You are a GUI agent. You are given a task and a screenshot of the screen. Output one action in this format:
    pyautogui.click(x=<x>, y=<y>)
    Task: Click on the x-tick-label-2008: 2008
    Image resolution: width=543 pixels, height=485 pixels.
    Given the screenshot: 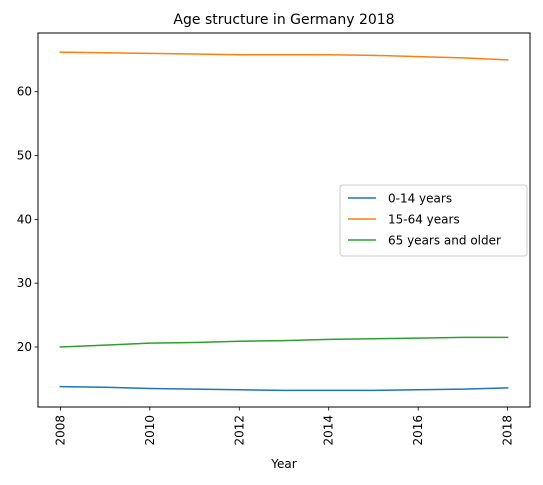 What is the action you would take?
    pyautogui.click(x=60, y=430)
    